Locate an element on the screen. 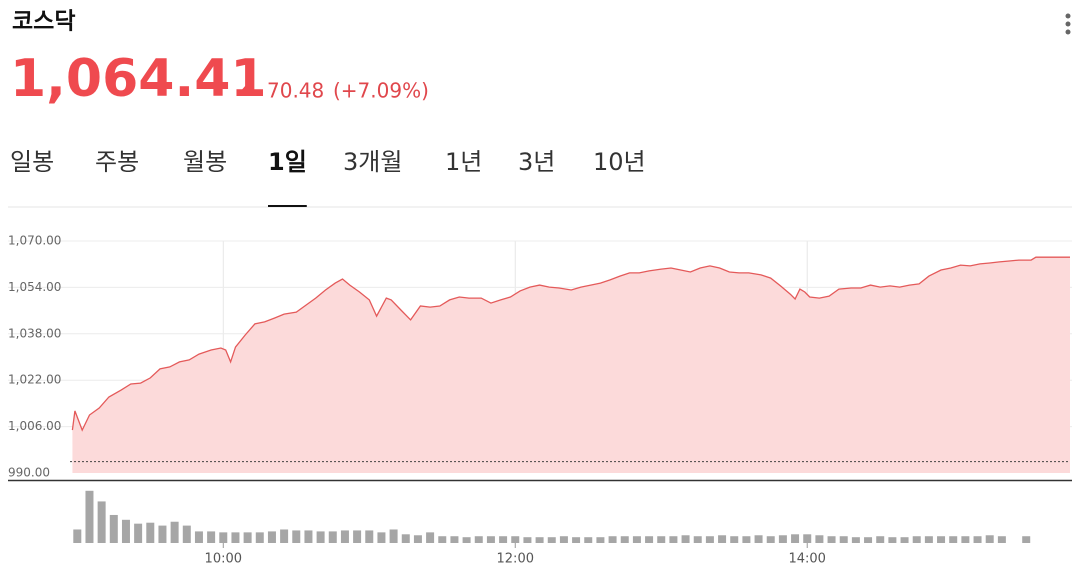 Image resolution: width=1080 pixels, height=570 pixels. tab: 주봉 is located at coordinates (117, 162).